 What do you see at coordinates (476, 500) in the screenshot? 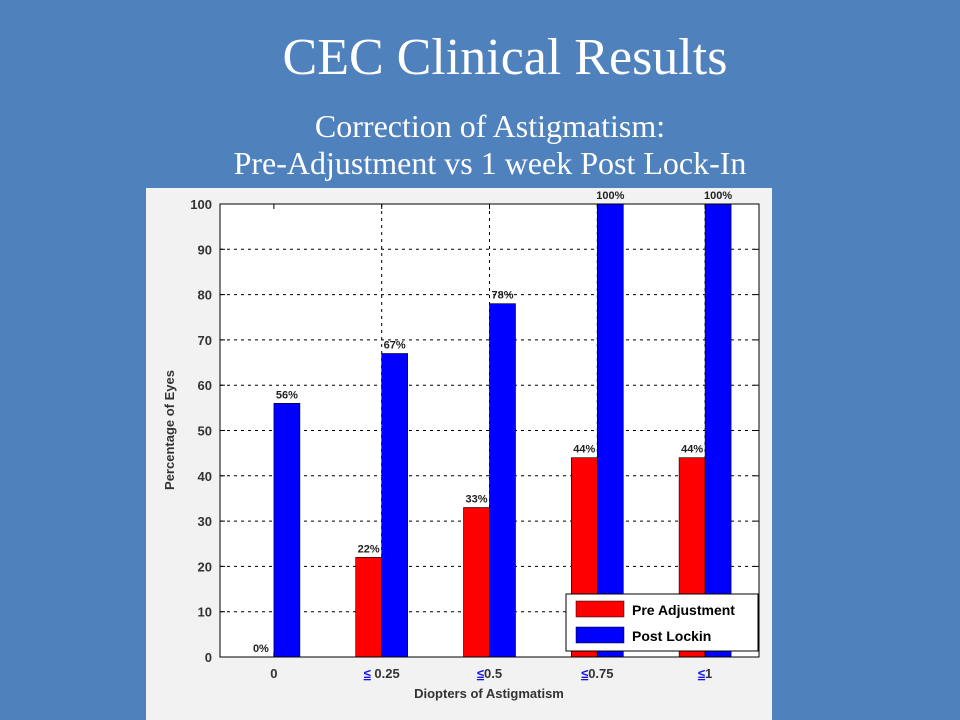
I see `data-label-pre-2: 33%` at bounding box center [476, 500].